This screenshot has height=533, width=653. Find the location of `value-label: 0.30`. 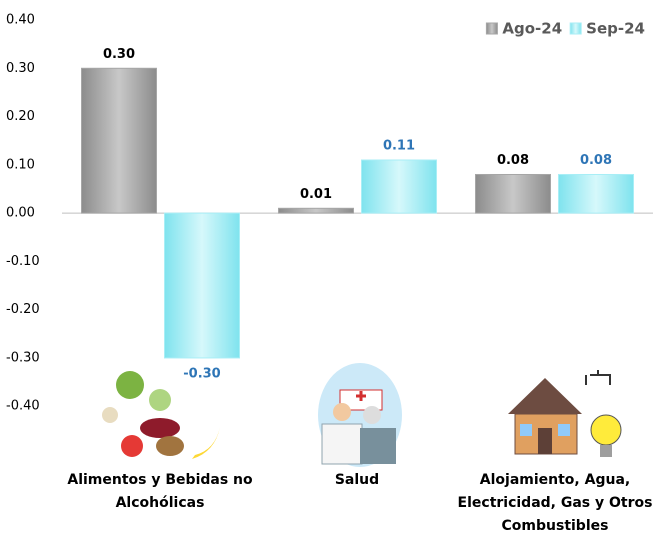

value-label: 0.30 is located at coordinates (119, 54).